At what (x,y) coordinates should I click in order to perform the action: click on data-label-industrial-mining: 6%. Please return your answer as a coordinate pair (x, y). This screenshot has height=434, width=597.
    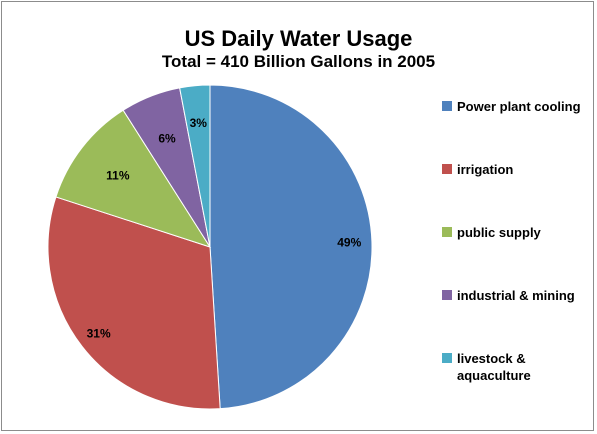
    Looking at the image, I should click on (167, 139).